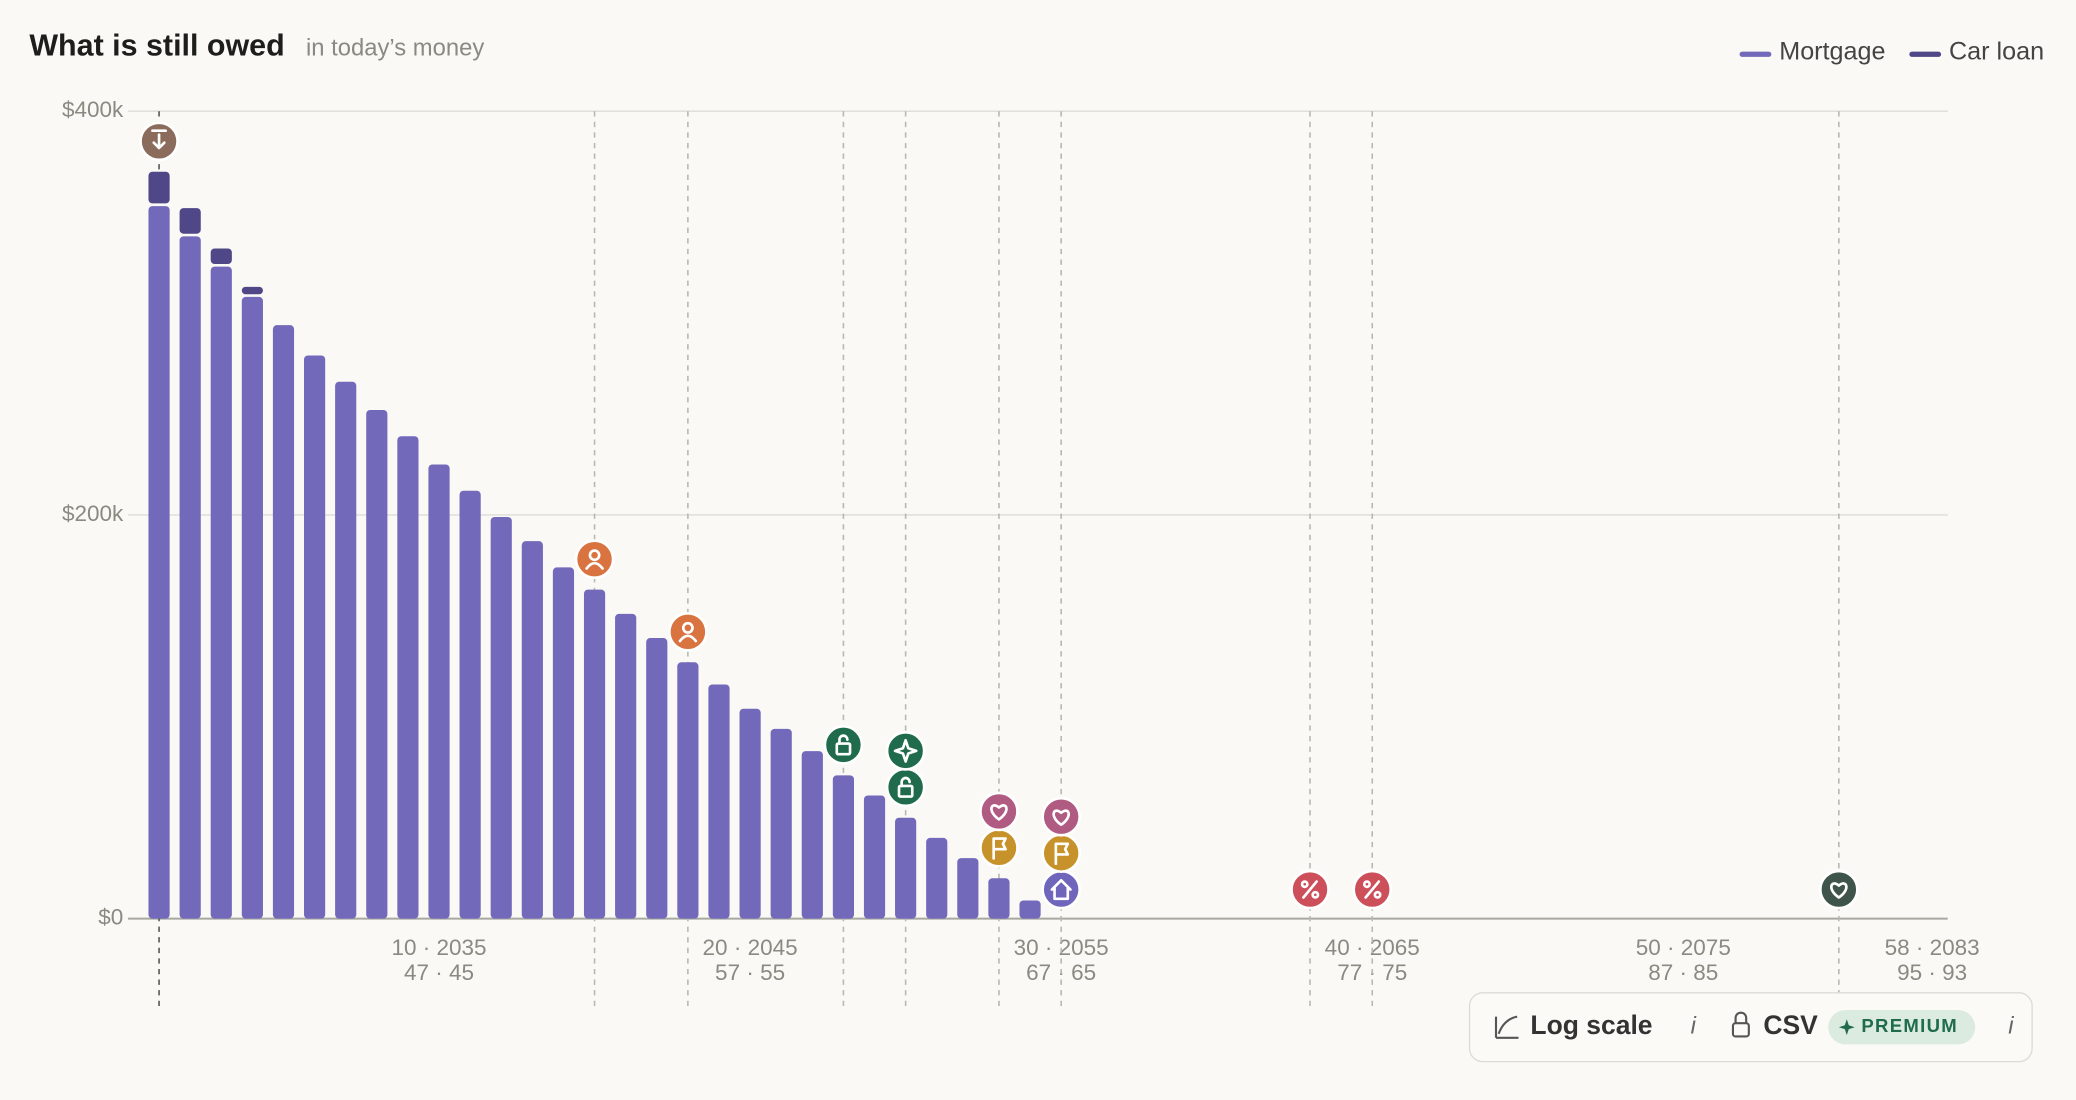 The height and width of the screenshot is (1100, 2076). Describe the element at coordinates (1846, 1027) in the screenshot. I see `sparkle-icon` at that location.